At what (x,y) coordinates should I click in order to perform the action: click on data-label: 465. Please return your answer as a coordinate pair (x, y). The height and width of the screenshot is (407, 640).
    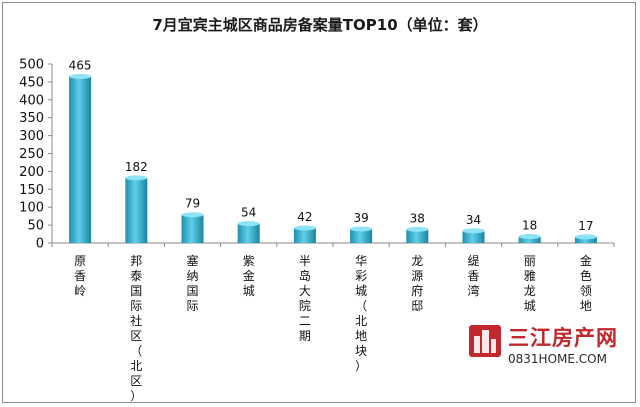
    Looking at the image, I should click on (80, 66).